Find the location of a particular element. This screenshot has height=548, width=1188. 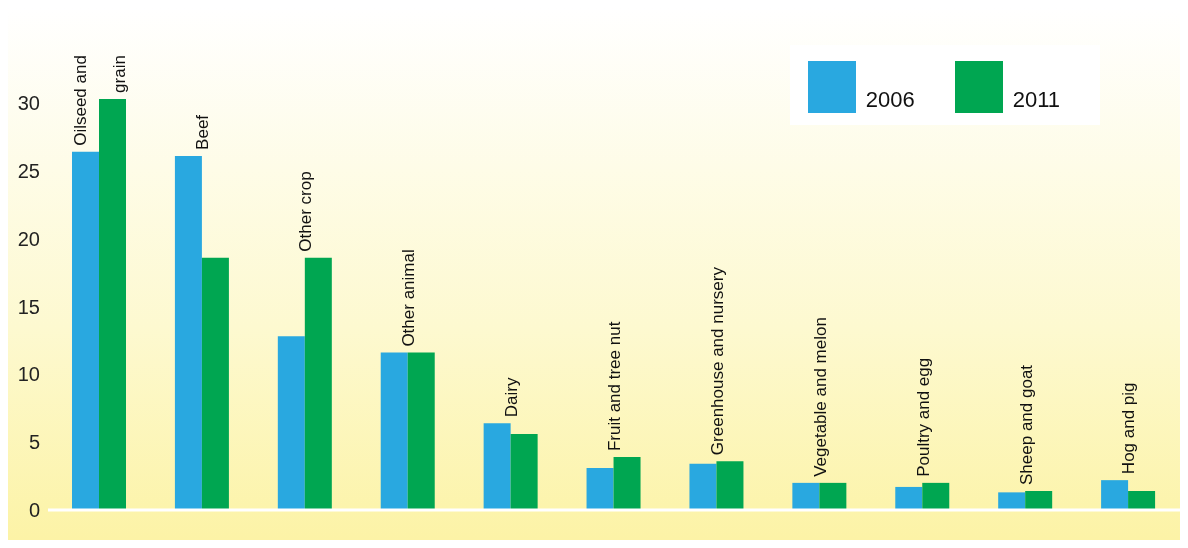

x-tick-label: Other animal is located at coordinates (409, 298).